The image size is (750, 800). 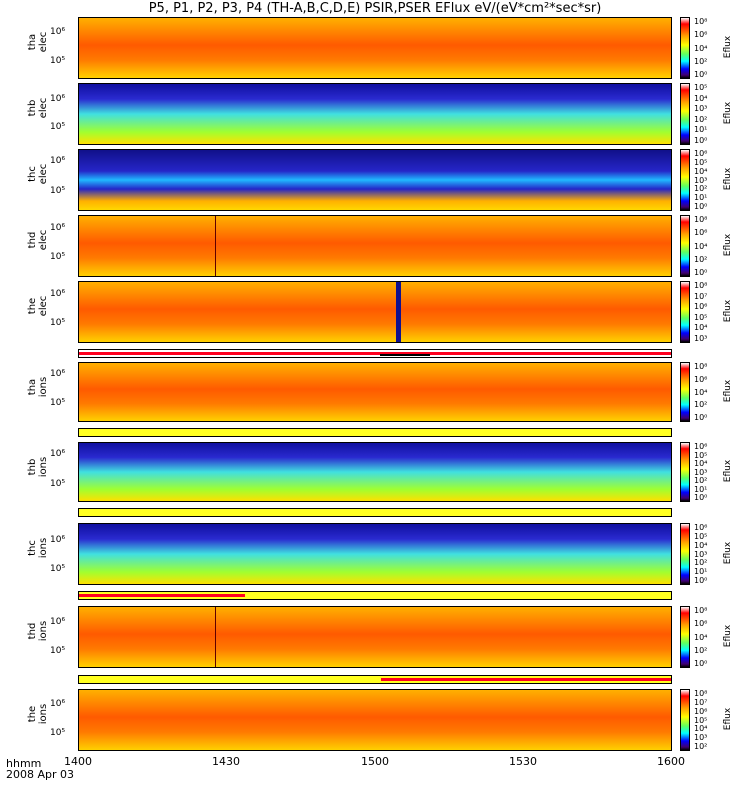 I want to click on panel-label: thd elec, so click(x=38, y=240).